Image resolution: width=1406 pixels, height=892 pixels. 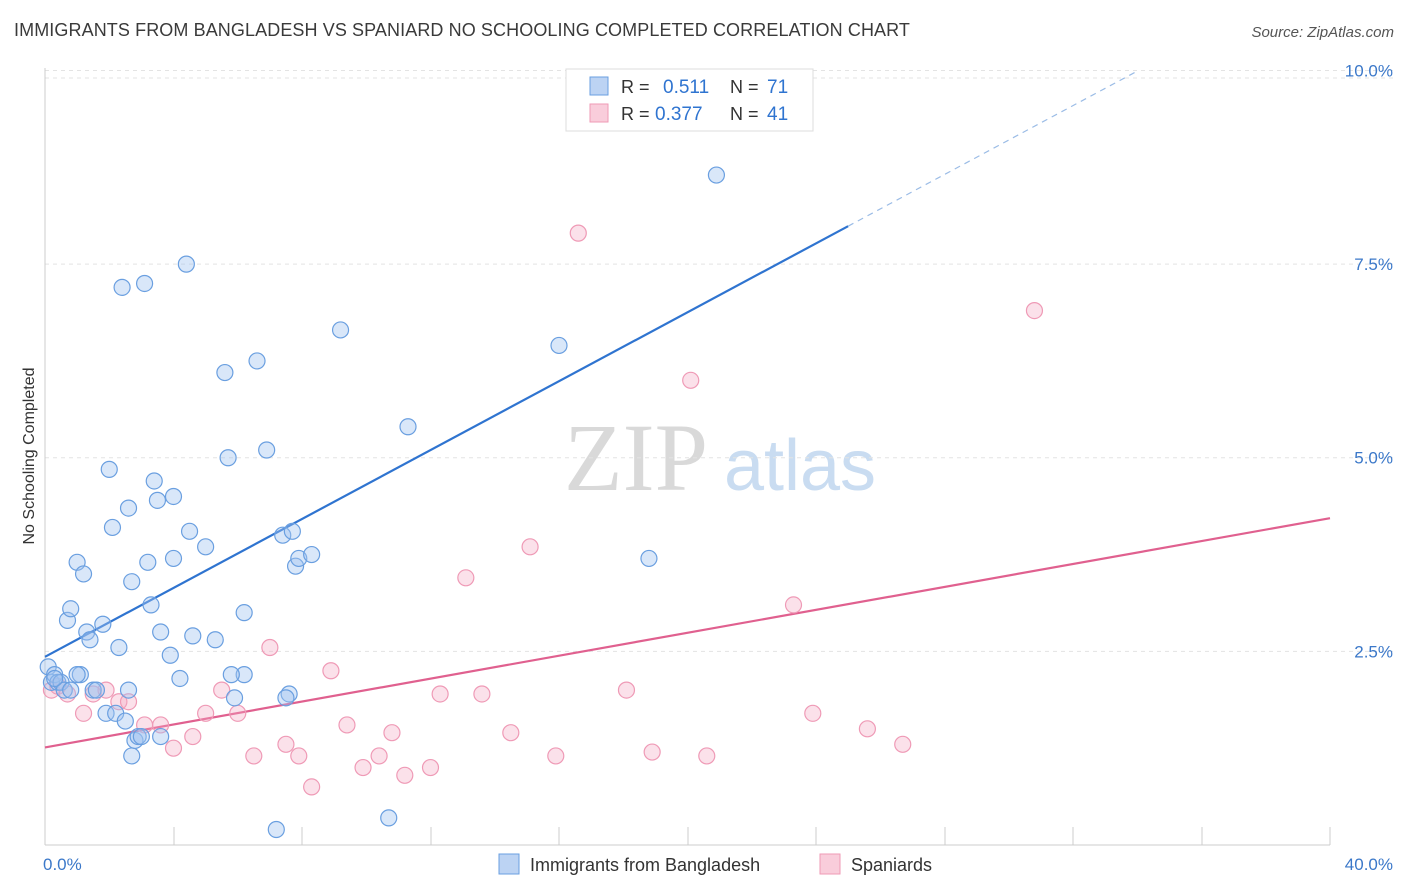 I want to click on legend-swatch-blue, so click(x=599, y=86).